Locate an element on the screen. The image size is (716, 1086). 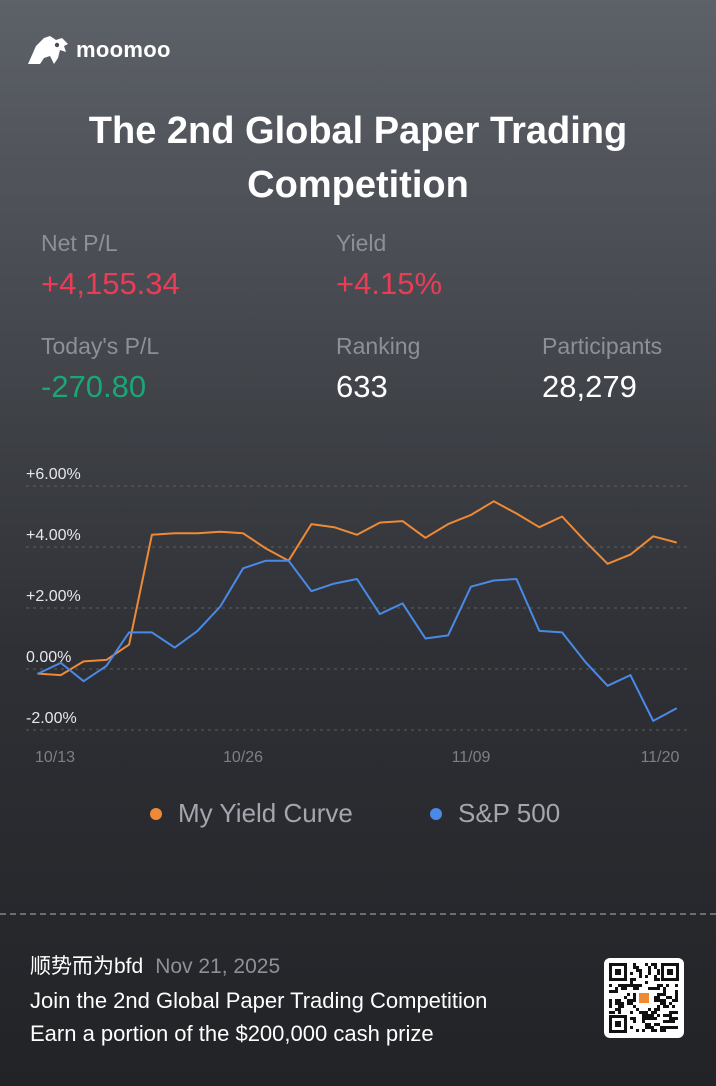
x-tick-label: 11/09 is located at coordinates (471, 757).